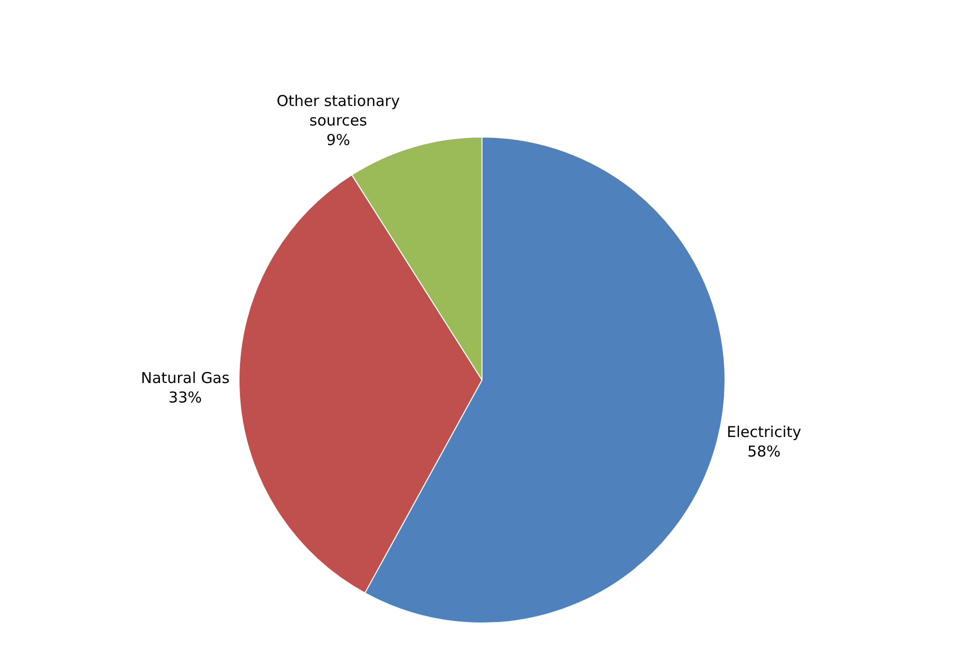 This screenshot has height=664, width=971. I want to click on slice-label: Electricity, so click(764, 431).